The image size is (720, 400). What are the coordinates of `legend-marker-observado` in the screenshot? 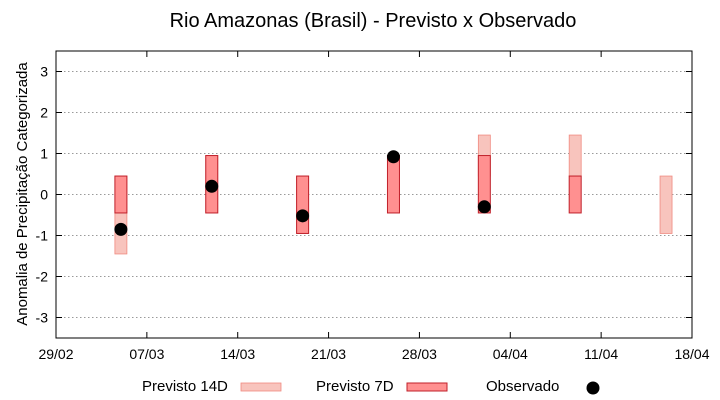 It's located at (593, 388).